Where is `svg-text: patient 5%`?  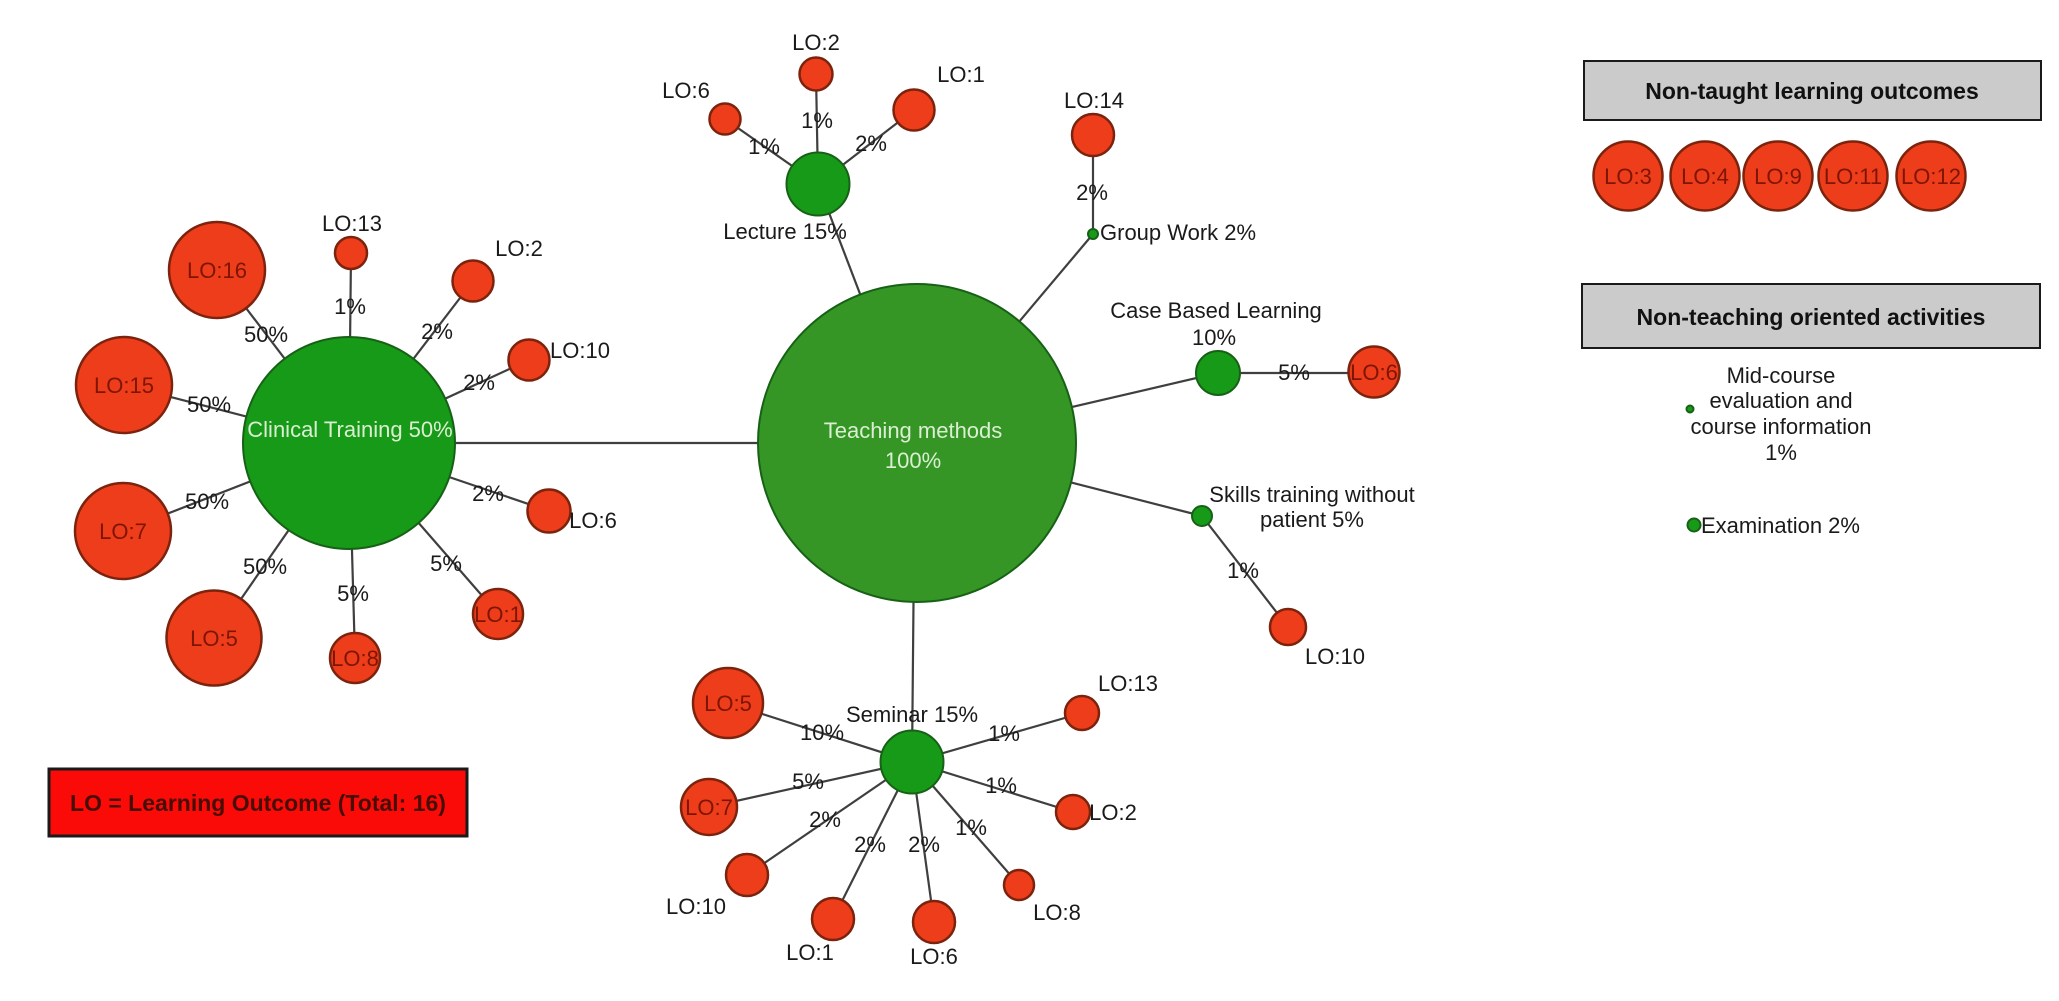
svg-text: patient 5% is located at coordinates (1312, 519).